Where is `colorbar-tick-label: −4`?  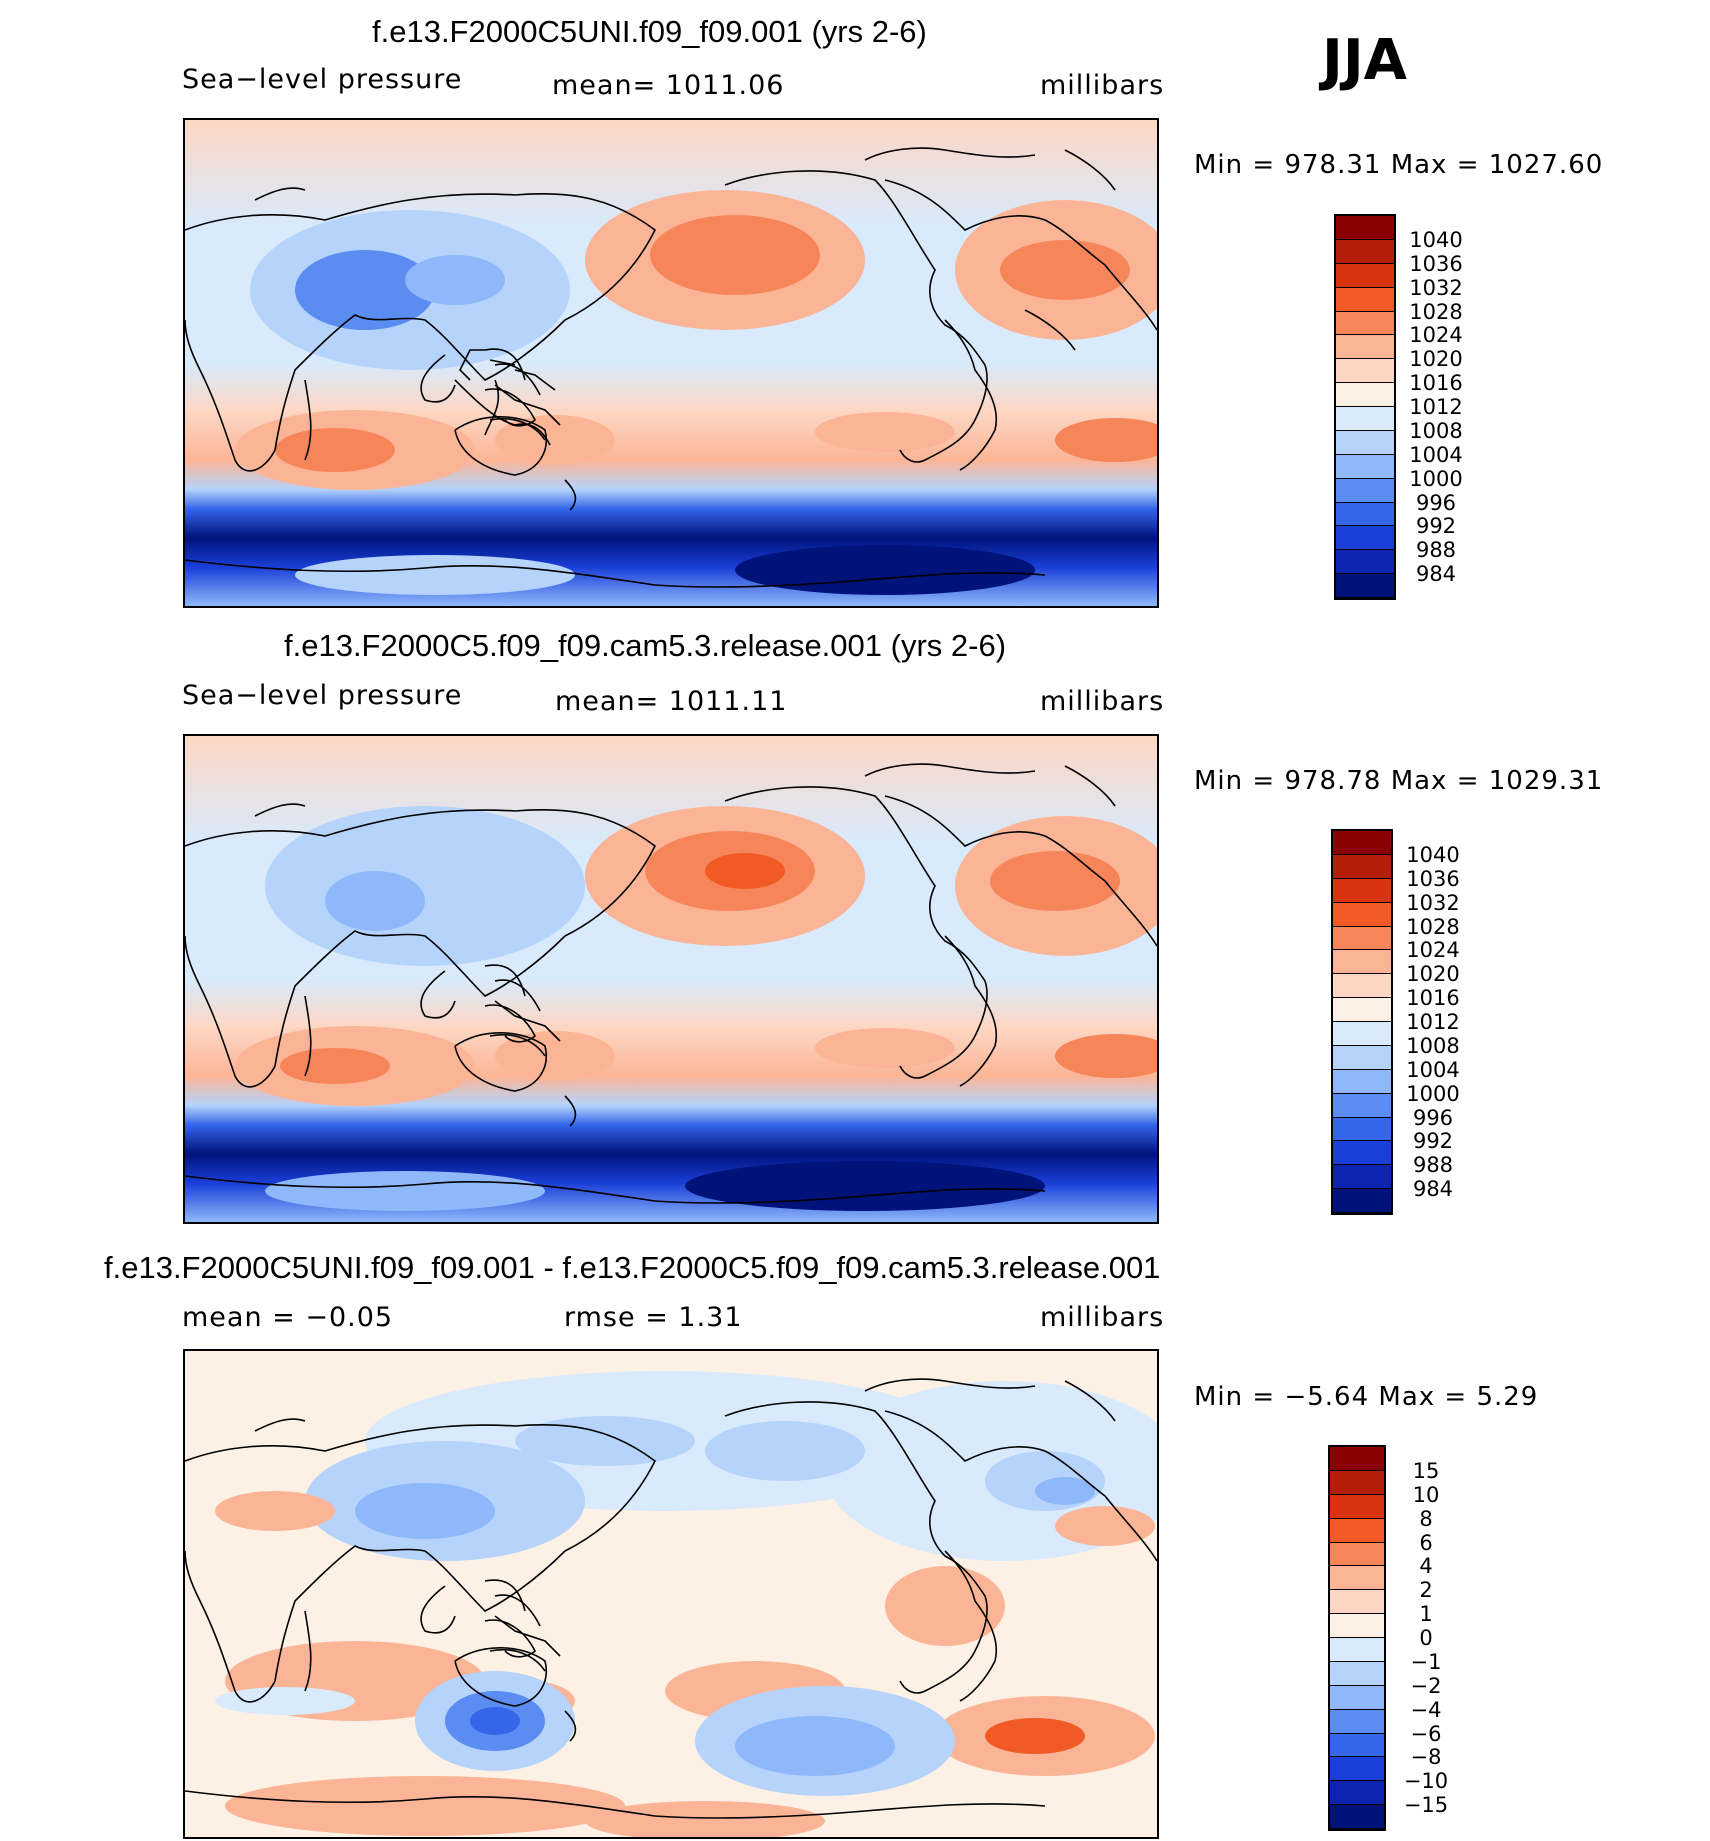
colorbar-tick-label: −4 is located at coordinates (1426, 1709).